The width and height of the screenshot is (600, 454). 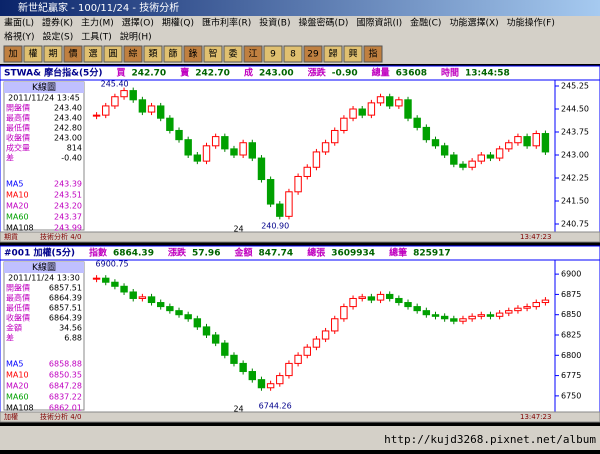 What do you see at coordinates (17, 375) in the screenshot?
I see `ma-label: MA10` at bounding box center [17, 375].